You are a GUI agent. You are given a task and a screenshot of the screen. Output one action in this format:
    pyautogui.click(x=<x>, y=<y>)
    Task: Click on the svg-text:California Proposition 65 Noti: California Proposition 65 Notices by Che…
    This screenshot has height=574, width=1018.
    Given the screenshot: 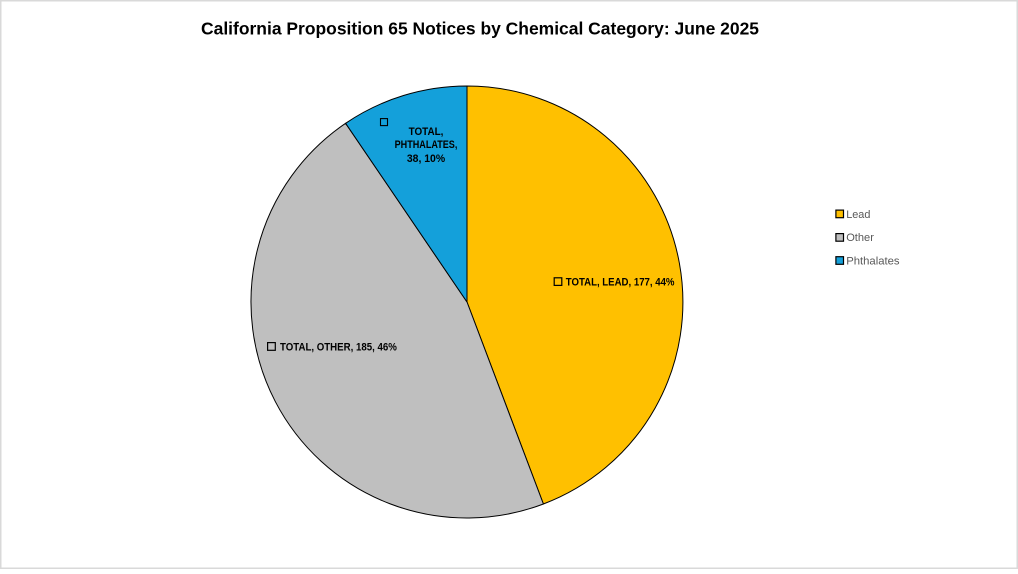 What is the action you would take?
    pyautogui.click(x=480, y=29)
    